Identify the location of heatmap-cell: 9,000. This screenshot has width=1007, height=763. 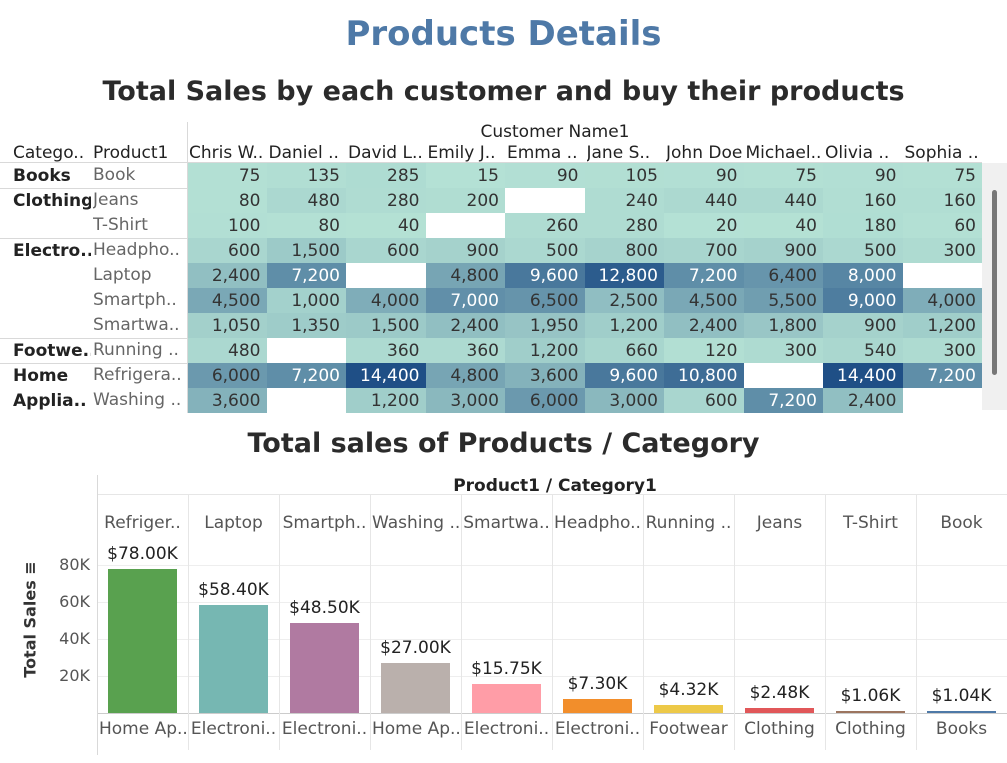
(863, 300).